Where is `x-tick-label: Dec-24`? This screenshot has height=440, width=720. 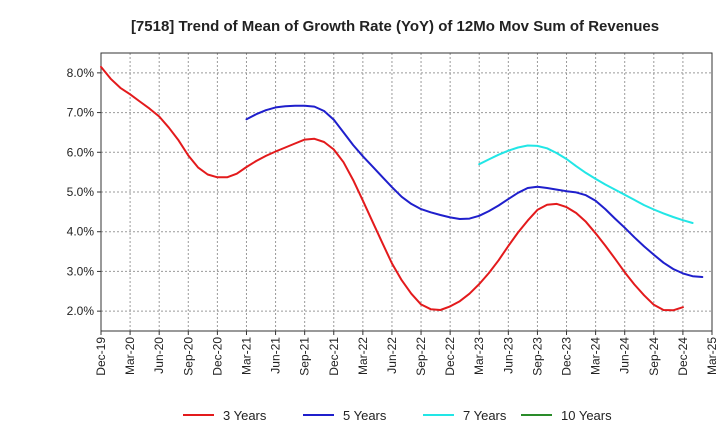
x-tick-label: Dec-24 is located at coordinates (683, 356).